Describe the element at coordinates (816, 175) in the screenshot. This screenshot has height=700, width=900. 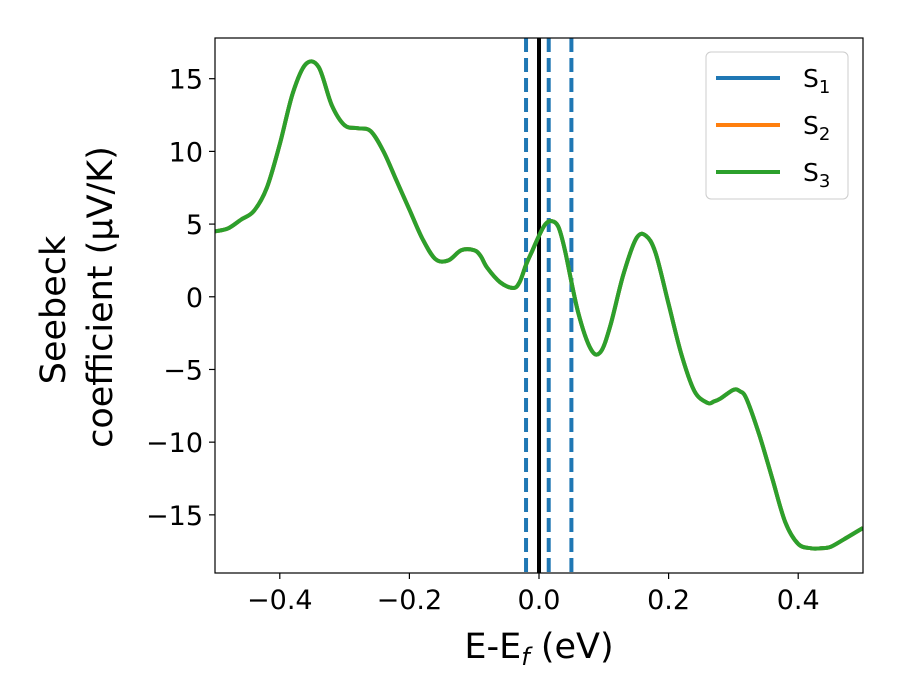
I see `legend-label: S3` at that location.